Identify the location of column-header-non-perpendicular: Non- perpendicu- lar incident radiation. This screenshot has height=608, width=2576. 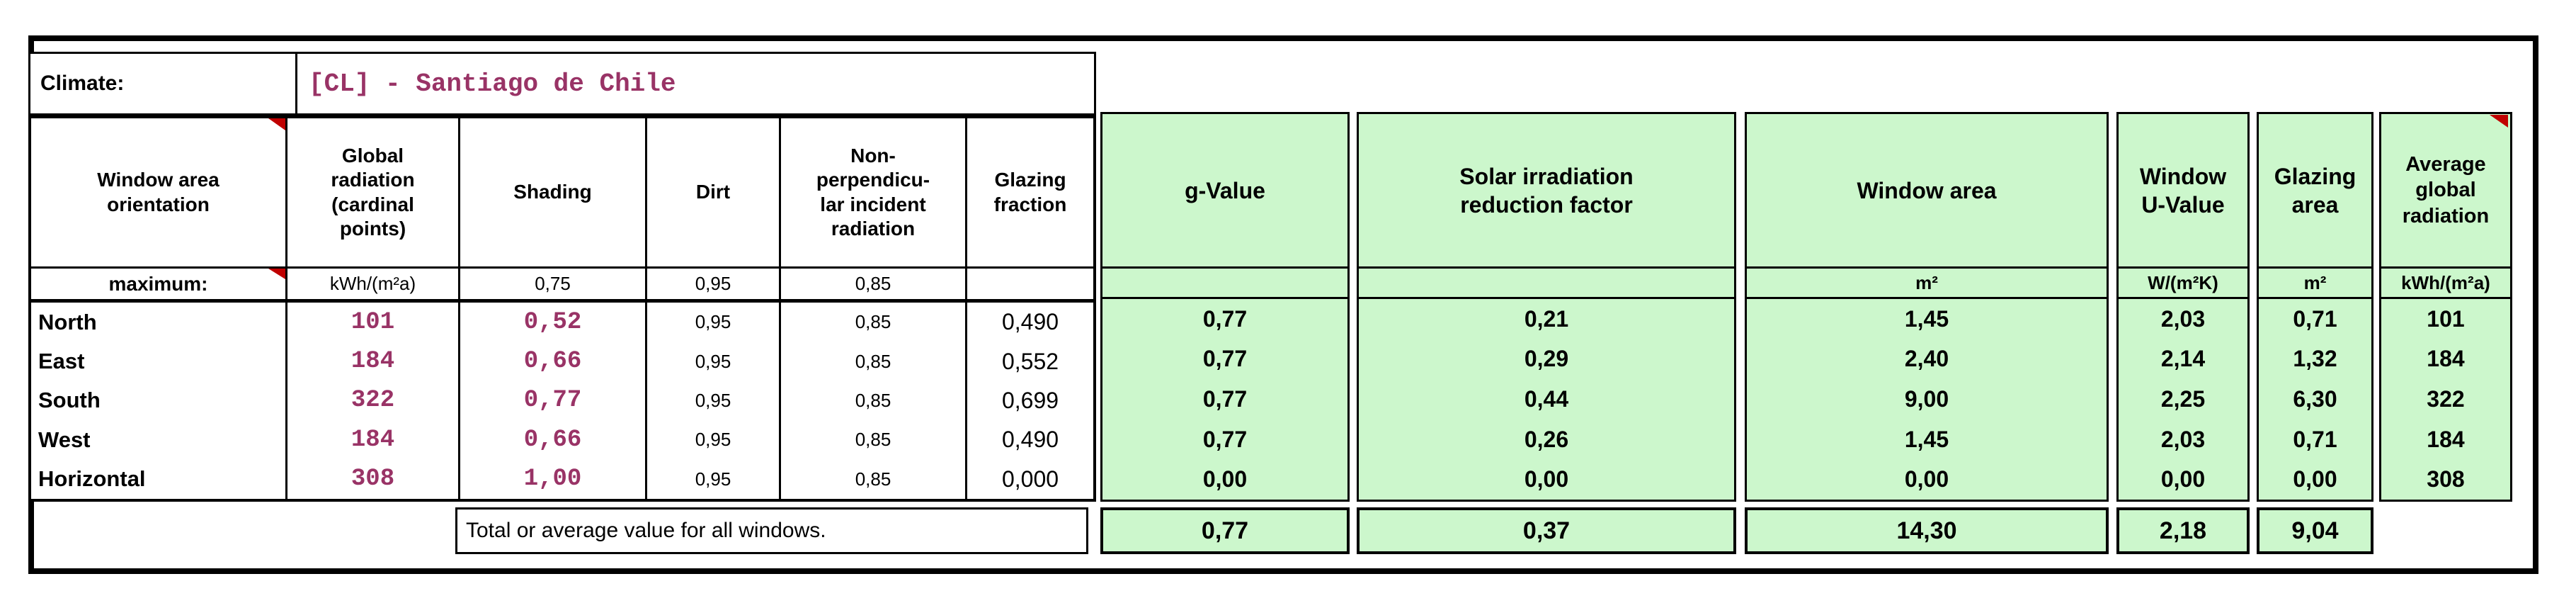
(873, 192).